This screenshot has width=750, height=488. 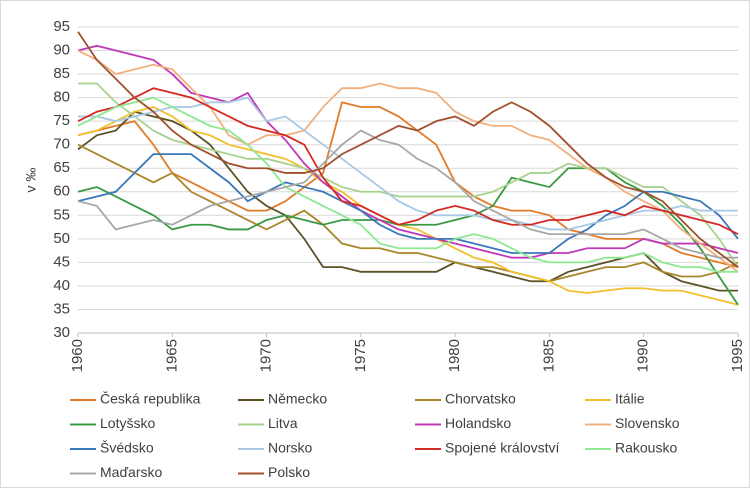 What do you see at coordinates (61, 50) in the screenshot?
I see `y-tick-label: 90` at bounding box center [61, 50].